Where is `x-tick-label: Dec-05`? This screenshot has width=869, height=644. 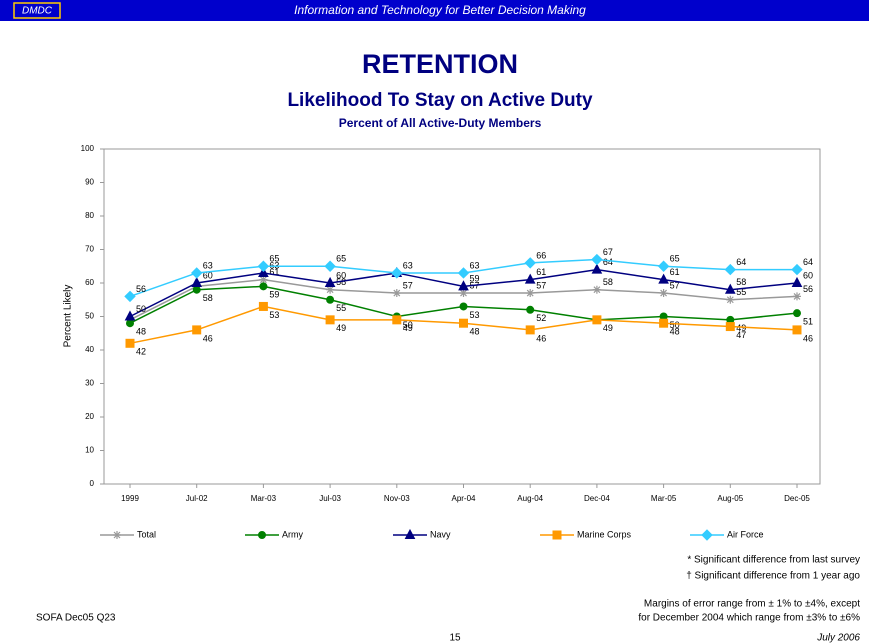 x-tick-label: Dec-05 is located at coordinates (797, 498).